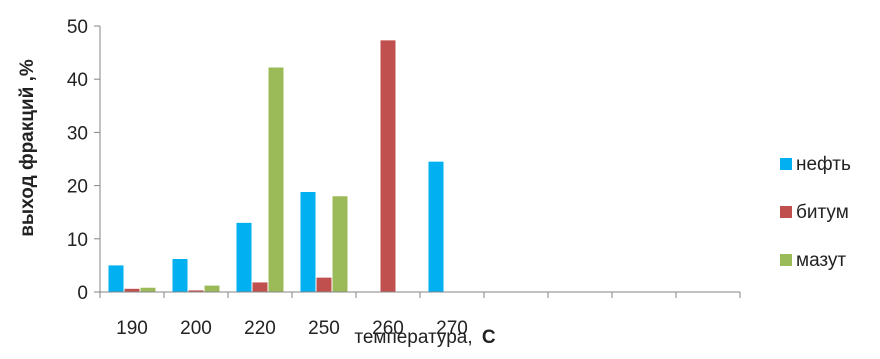  I want to click on y-tick-label: 0, so click(82, 293).